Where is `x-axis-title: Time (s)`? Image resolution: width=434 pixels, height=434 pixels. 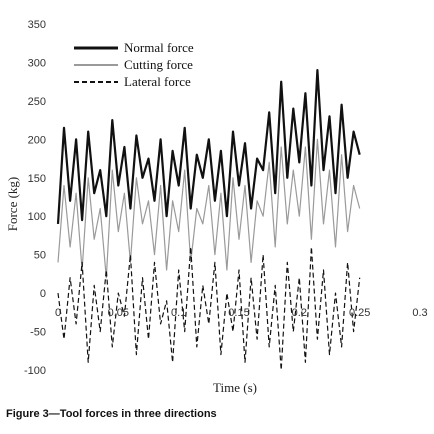
x-axis-title: Time (s) is located at coordinates (235, 387).